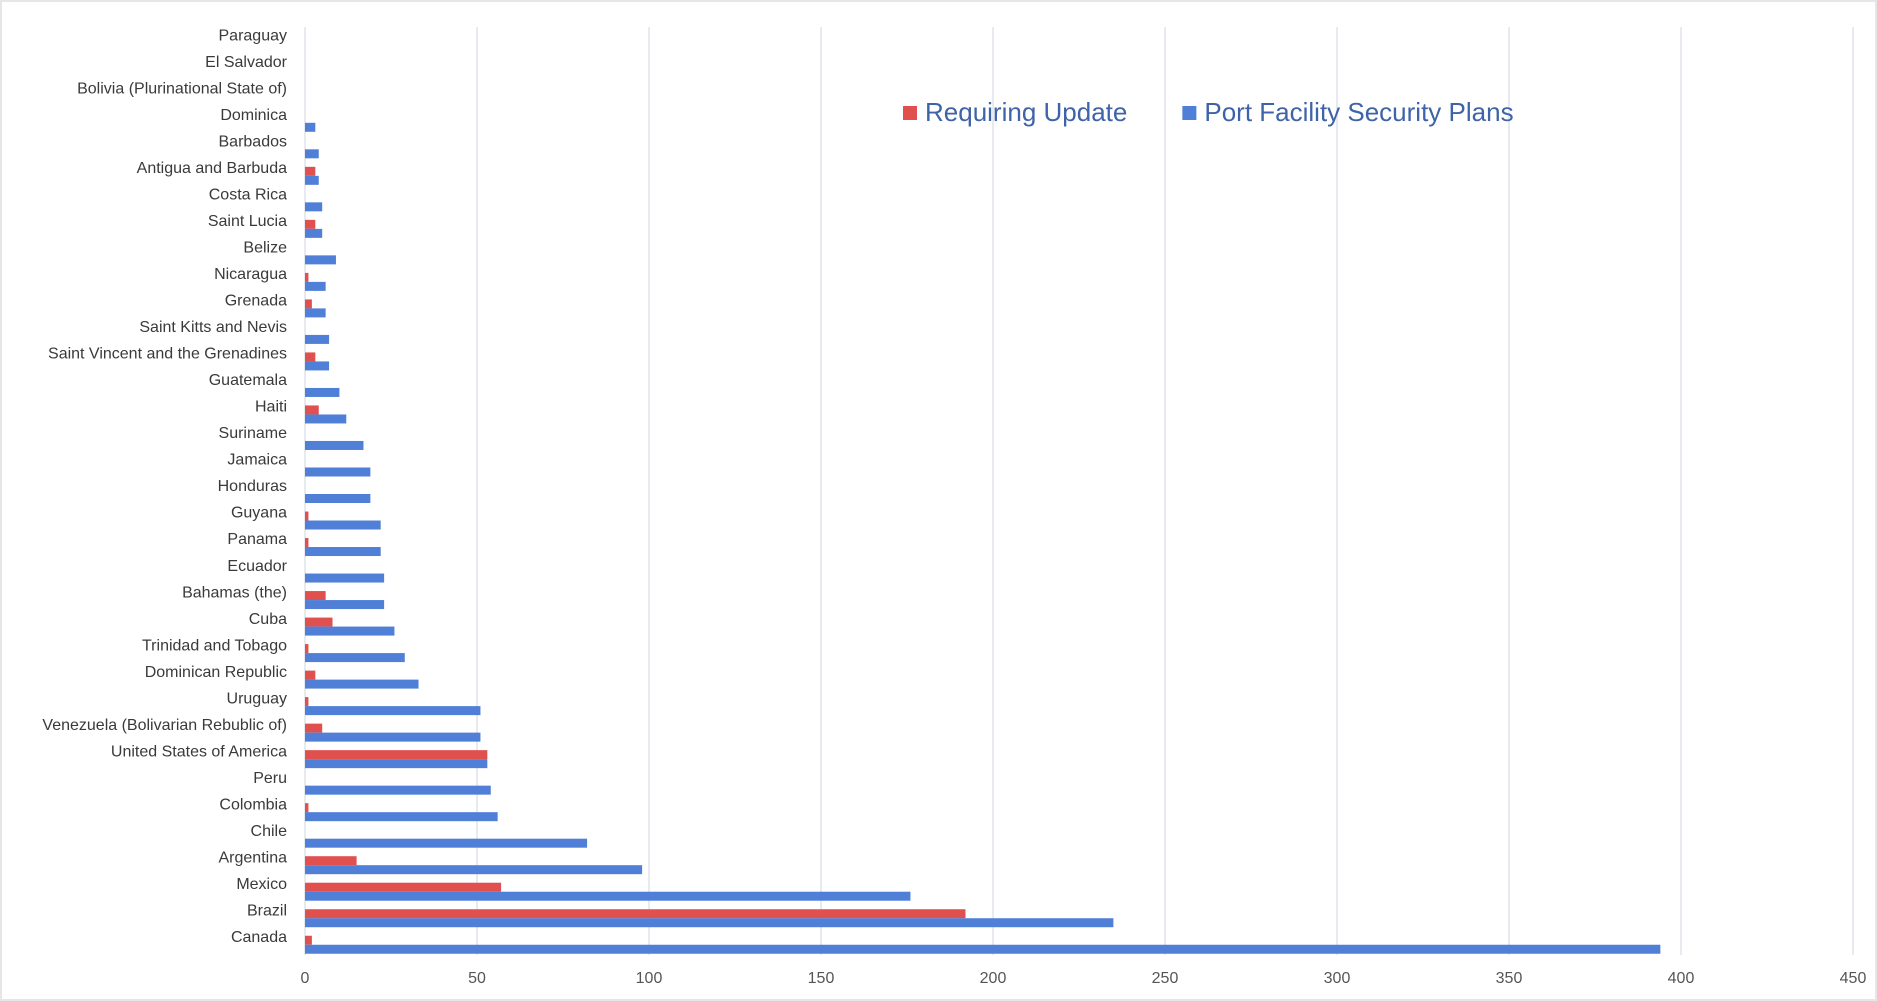 This screenshot has height=1001, width=1877. Describe the element at coordinates (267, 910) in the screenshot. I see `y-tick-label: Brazil` at that location.